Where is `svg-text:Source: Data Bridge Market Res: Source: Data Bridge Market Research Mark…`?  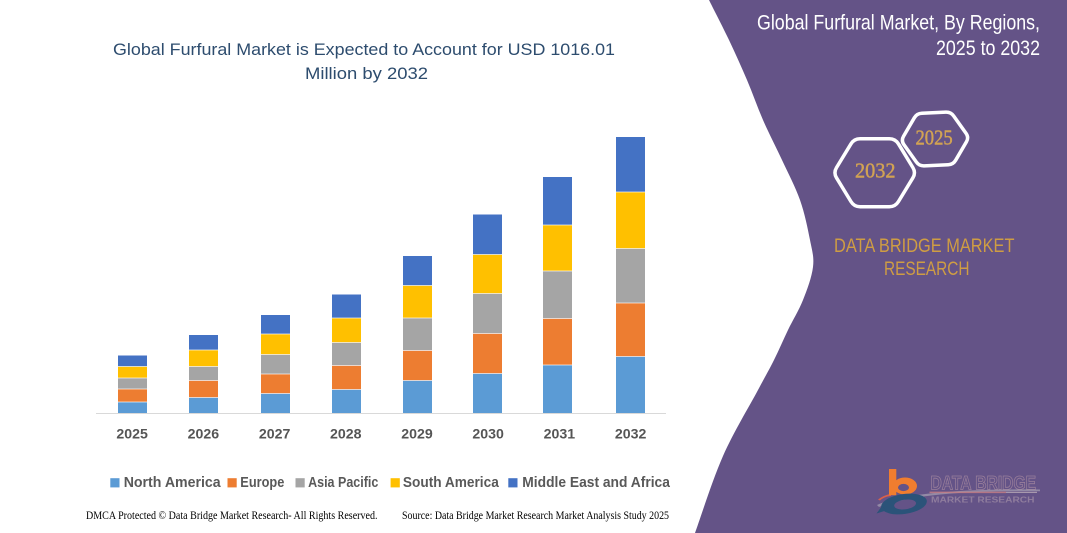 svg-text:Source: Data Bridge Market Res: Source: Data Bridge Market Research Mark… is located at coordinates (535, 516).